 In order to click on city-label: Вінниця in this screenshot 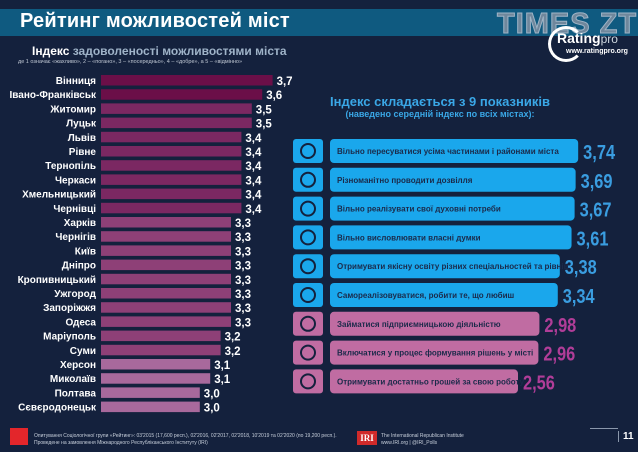, I will do `click(76, 81)`.